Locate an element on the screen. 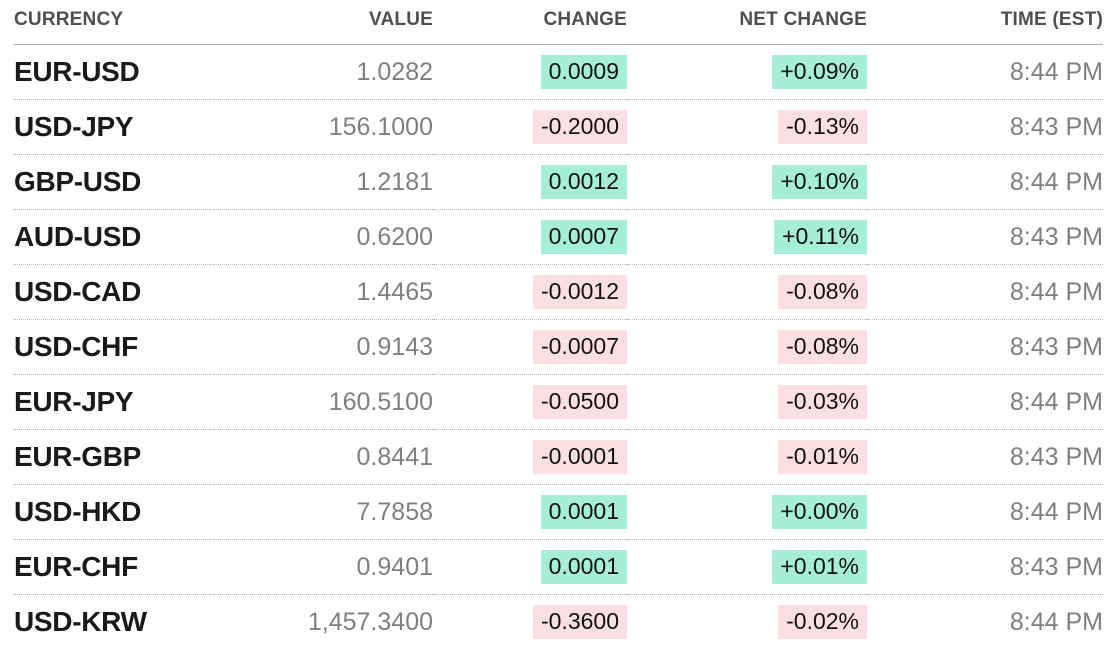 Image resolution: width=1114 pixels, height=648 pixels. value-cell: 0.9143 is located at coordinates (323, 347).